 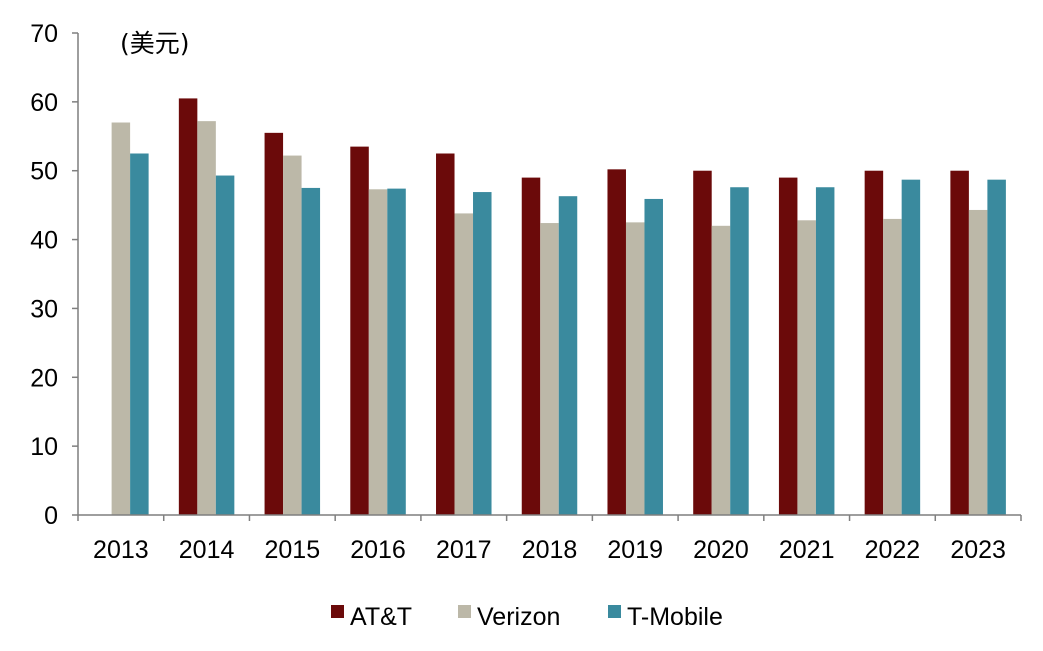 I want to click on y-tick-label: 40, so click(x=44, y=241).